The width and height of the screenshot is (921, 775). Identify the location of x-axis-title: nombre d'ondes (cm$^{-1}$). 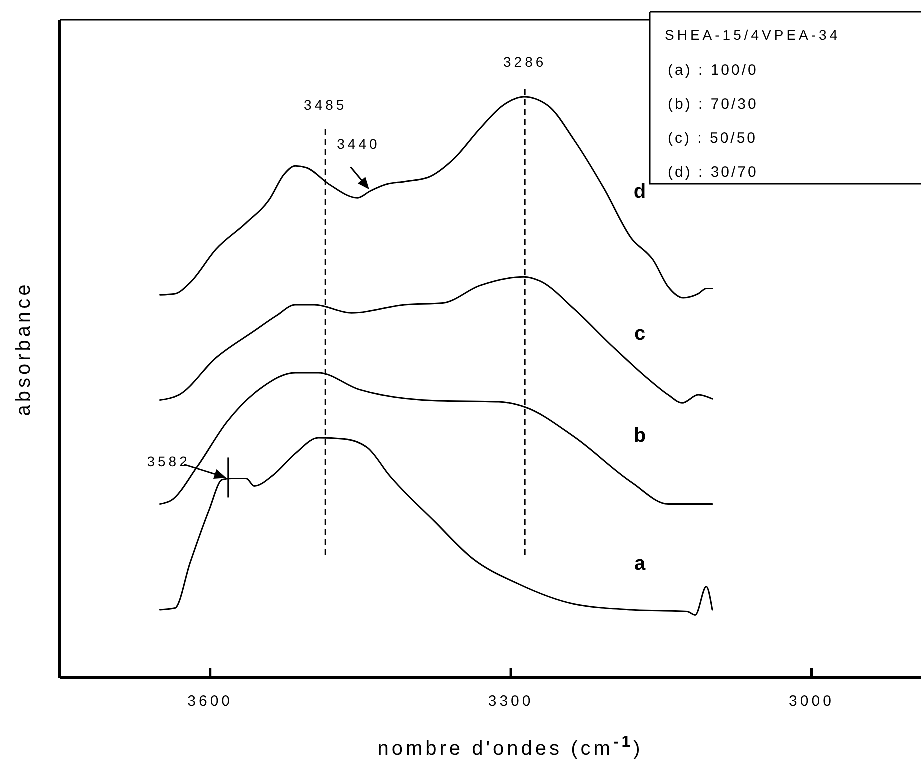
(511, 747).